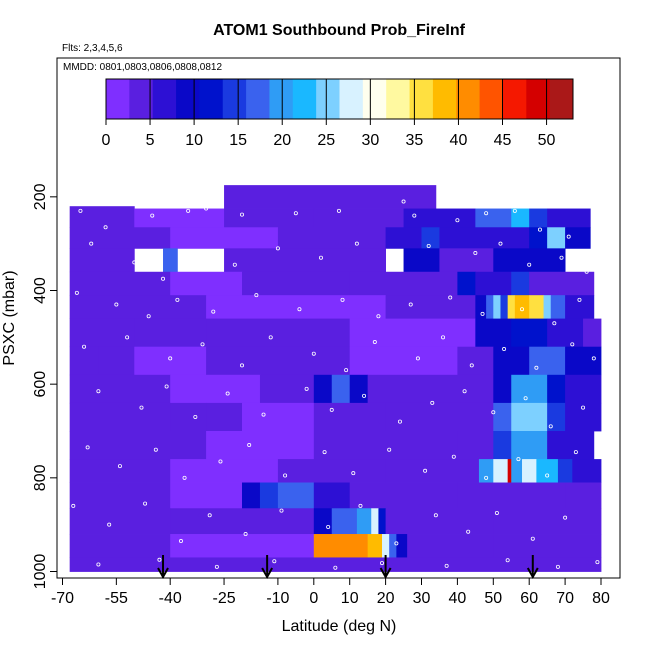 The height and width of the screenshot is (650, 650). Describe the element at coordinates (503, 140) in the screenshot. I see `colorbar-tick-label: 45` at that location.